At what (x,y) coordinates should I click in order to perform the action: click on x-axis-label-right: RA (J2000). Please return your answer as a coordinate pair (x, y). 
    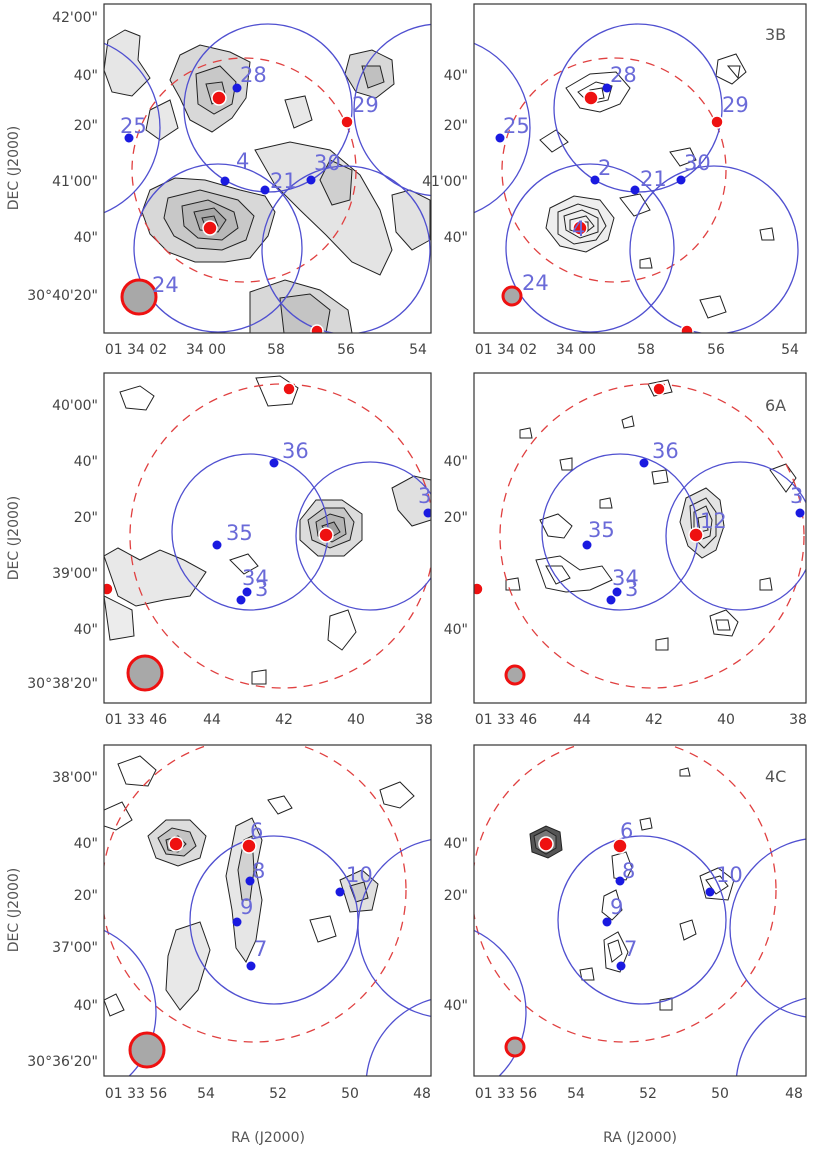
    Looking at the image, I should click on (640, 1138).